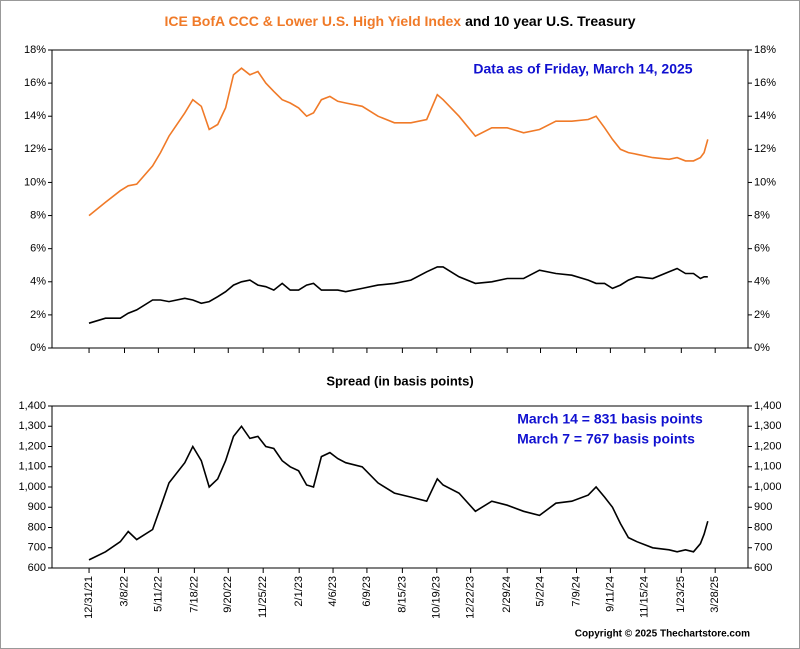 Image resolution: width=800 pixels, height=649 pixels. What do you see at coordinates (37, 548) in the screenshot?
I see `y-tick-label: 700` at bounding box center [37, 548].